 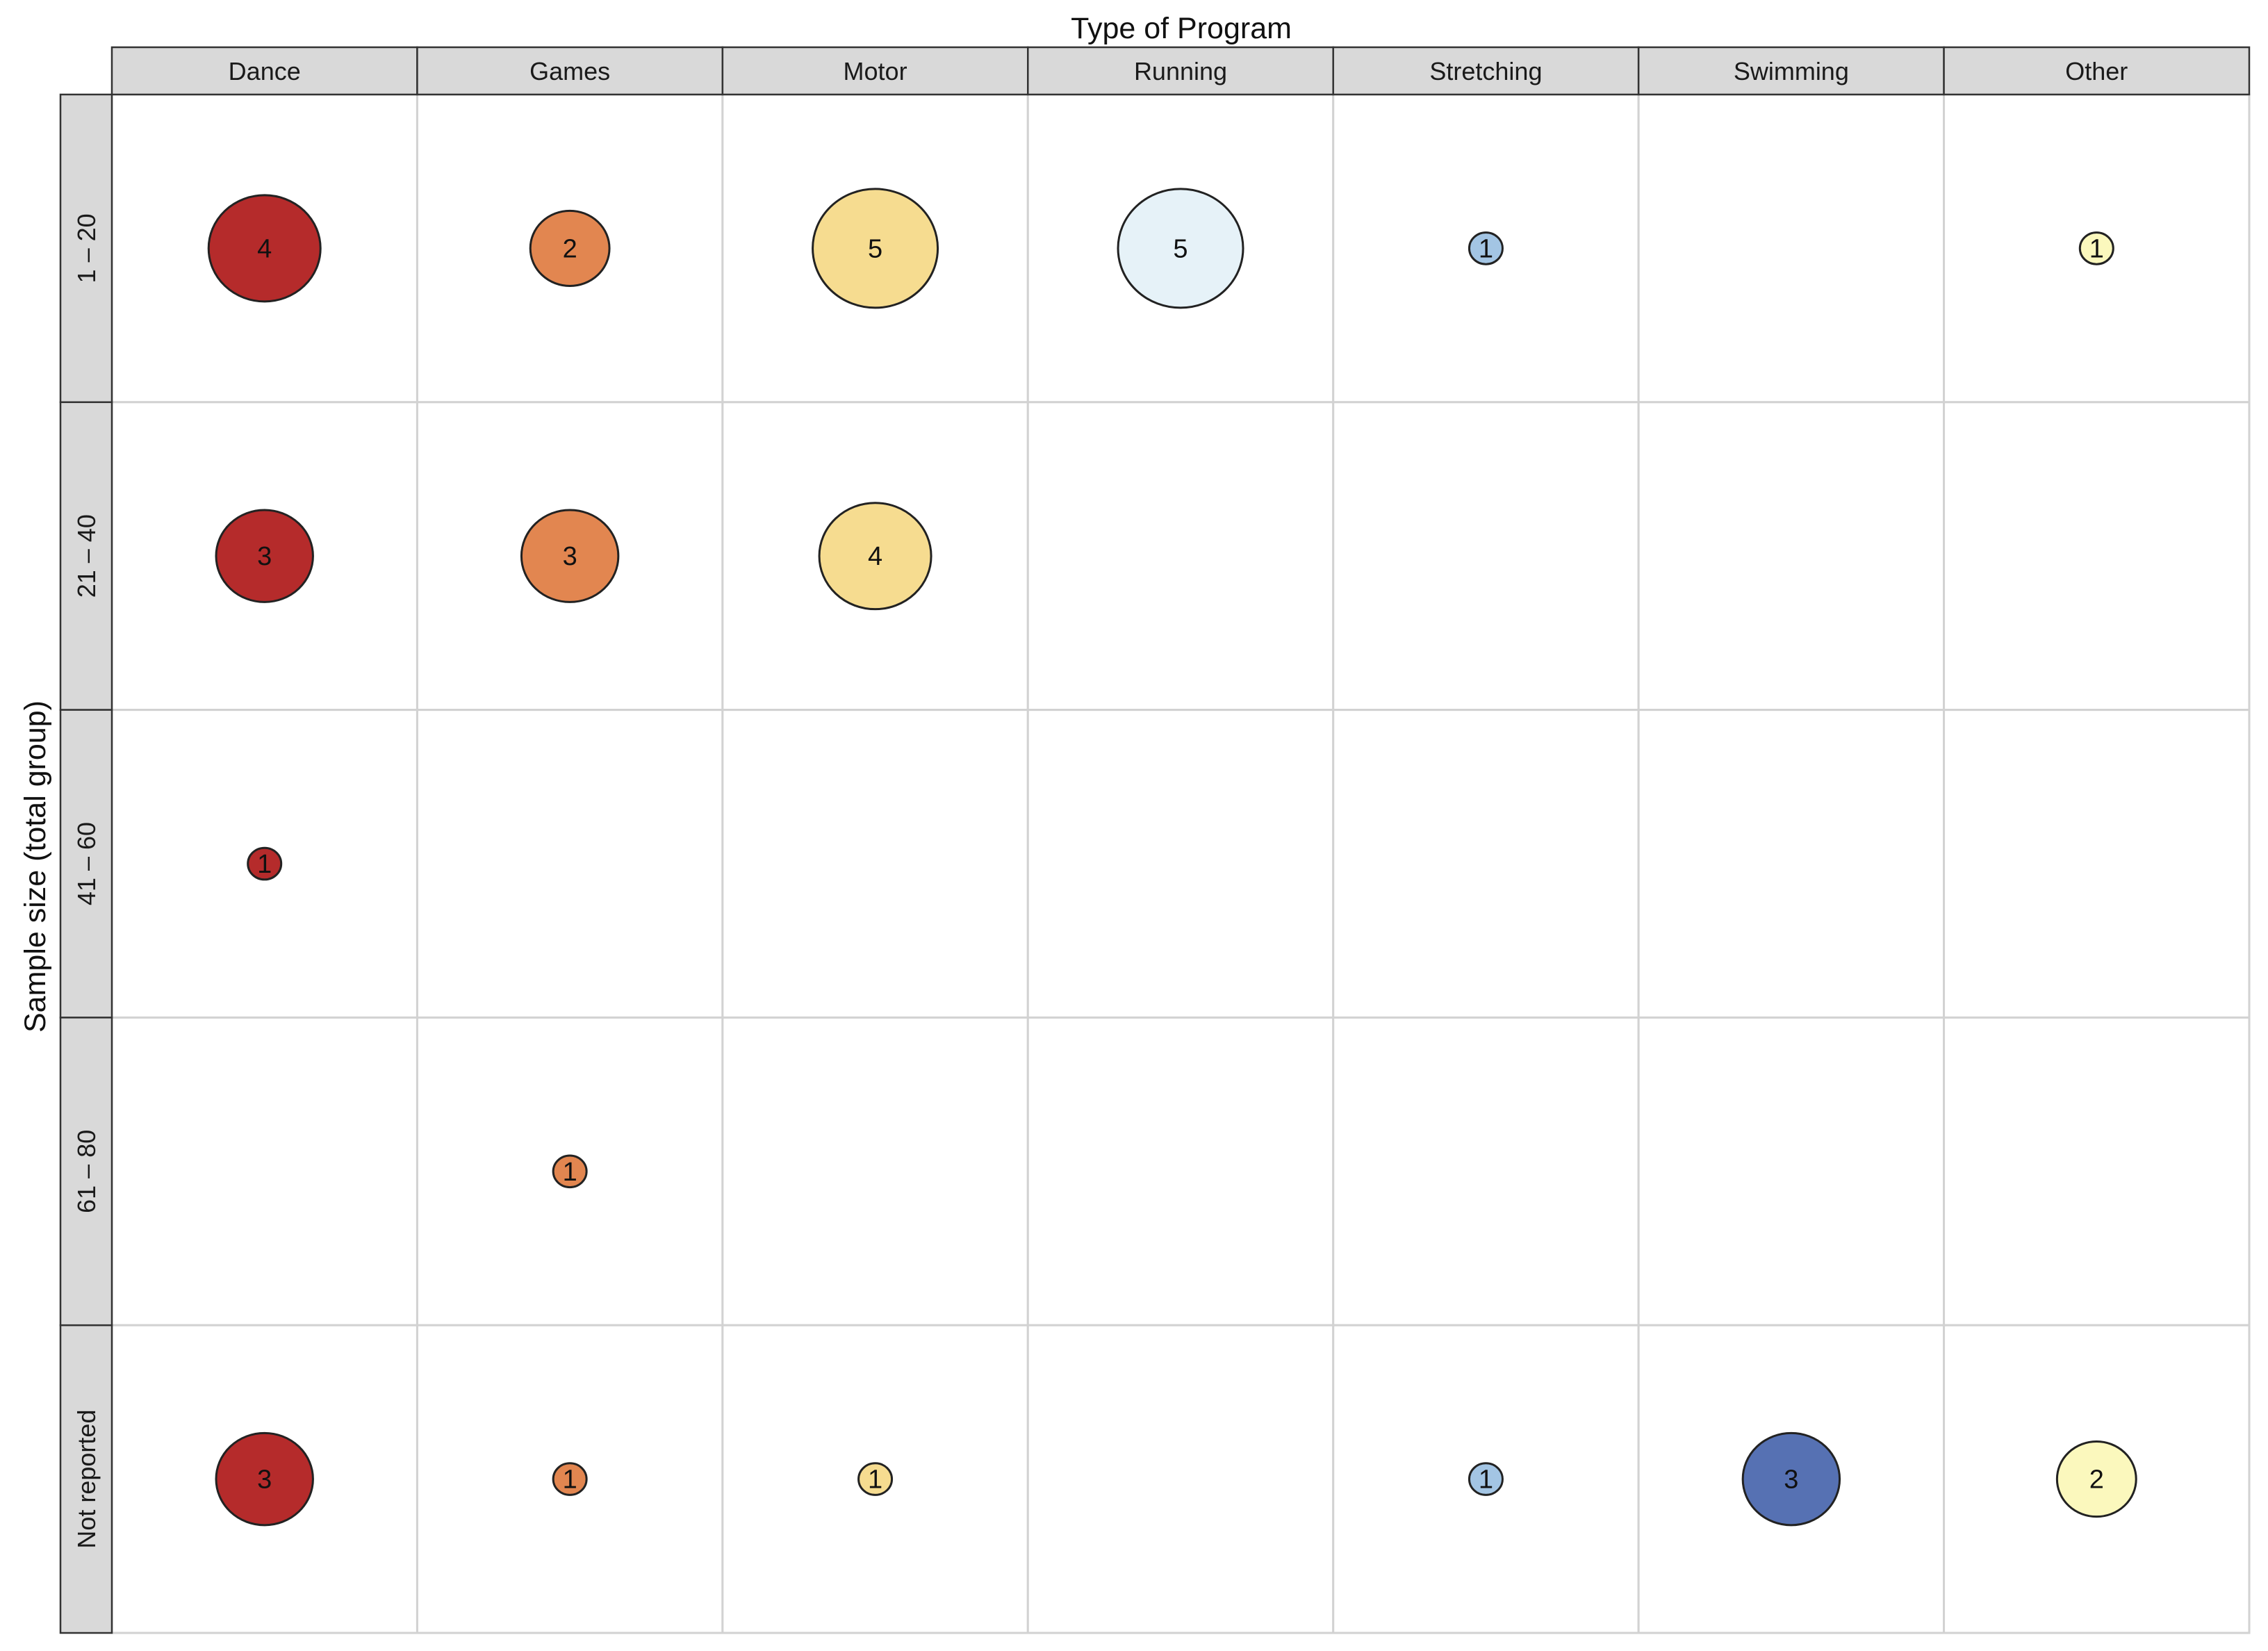 I want to click on panel-cell-21-40-other, so click(x=2097, y=556).